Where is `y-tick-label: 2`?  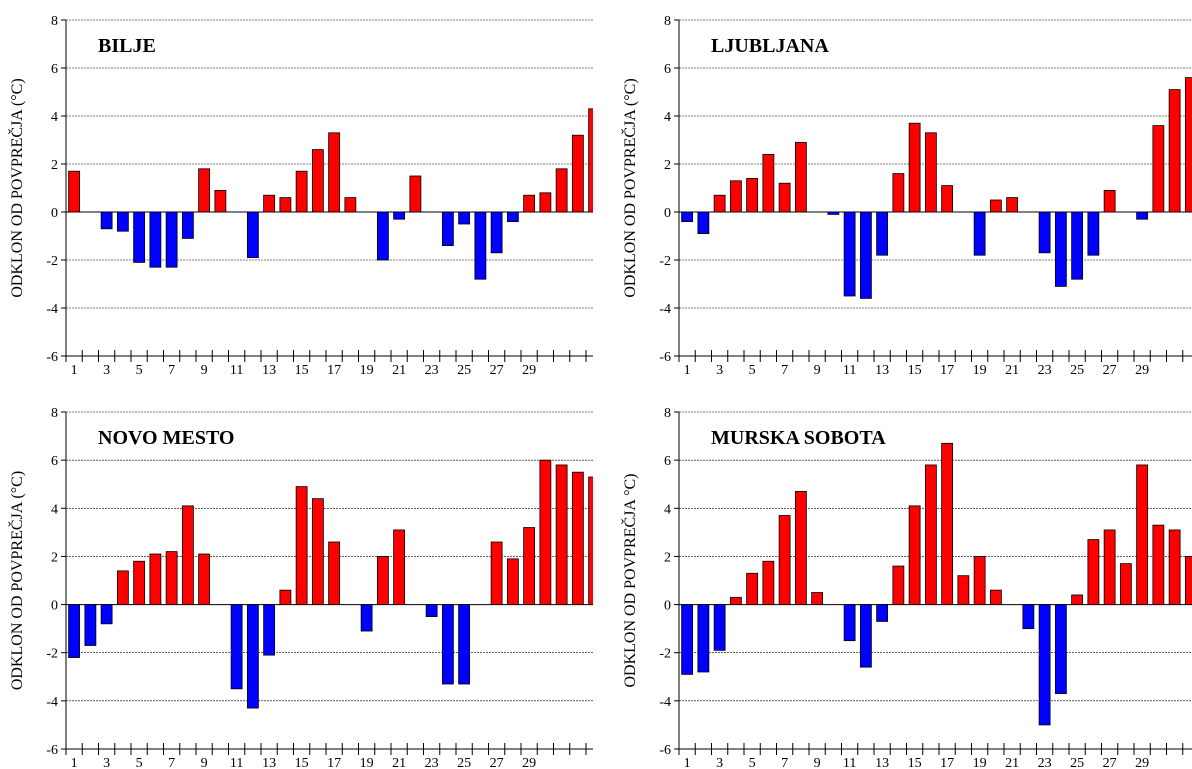
y-tick-label: 2 is located at coordinates (54, 557).